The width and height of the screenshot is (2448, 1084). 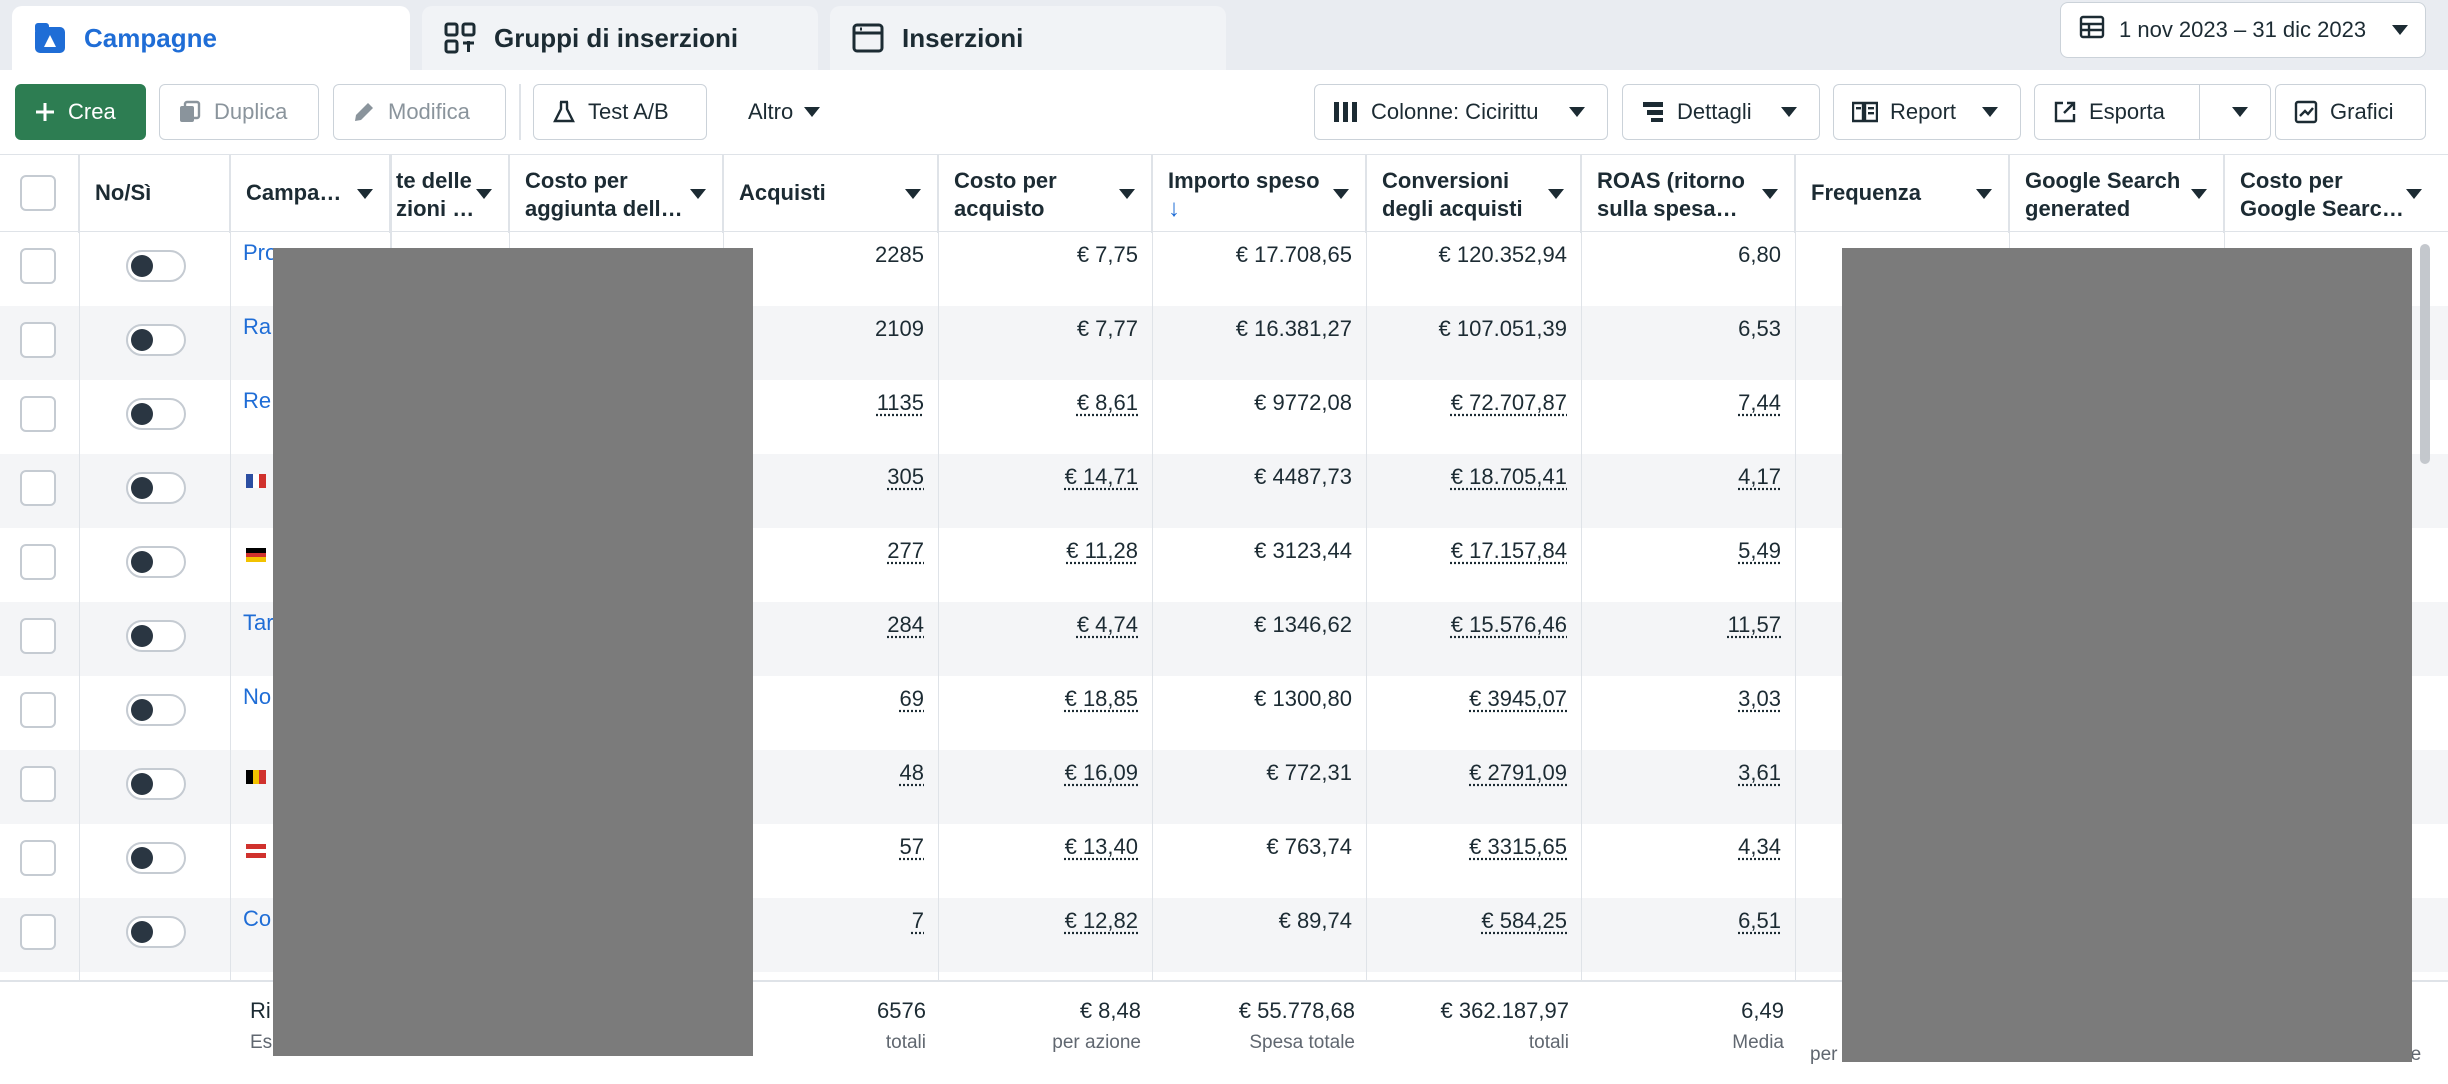 What do you see at coordinates (258, 622) in the screenshot?
I see `campaign-name-link: Tar` at bounding box center [258, 622].